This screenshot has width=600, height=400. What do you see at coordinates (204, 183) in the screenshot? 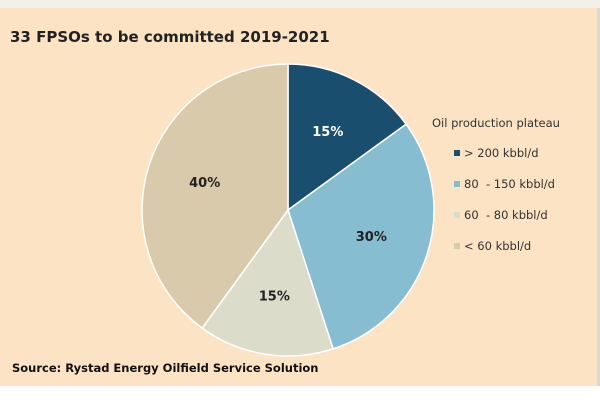
I see `slice-value-label-4: 40%` at bounding box center [204, 183].